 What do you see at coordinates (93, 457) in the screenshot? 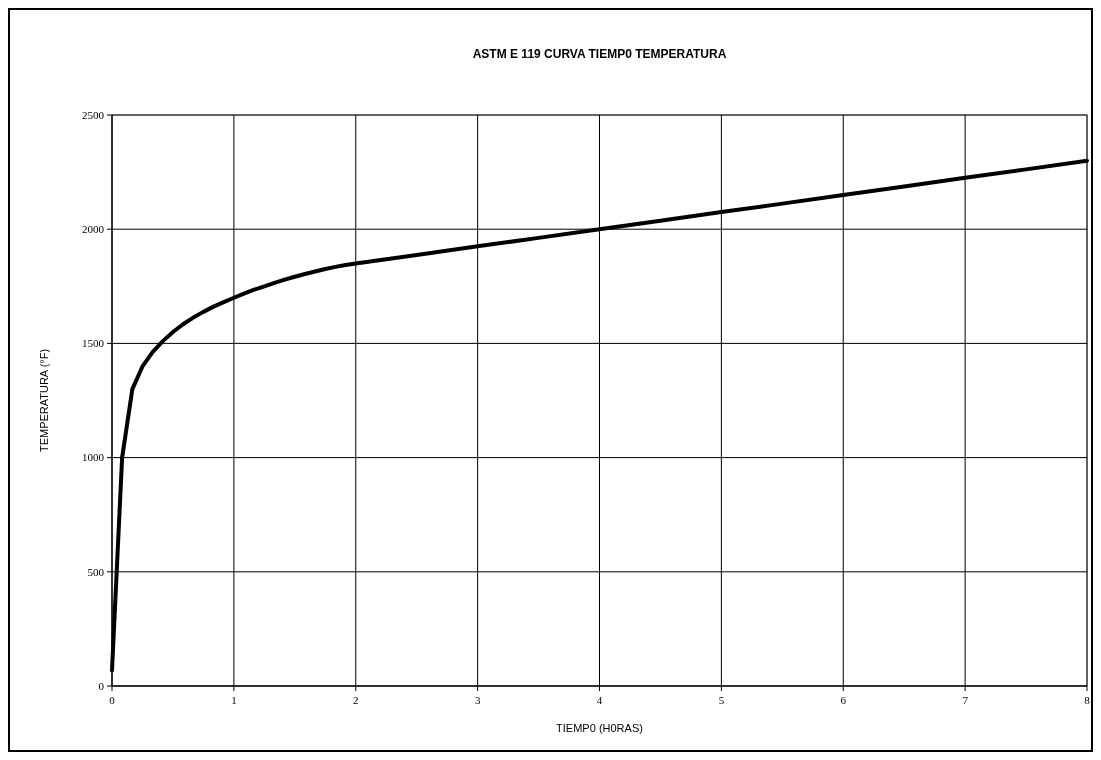
I see `y-tick-label: 1000` at bounding box center [93, 457].